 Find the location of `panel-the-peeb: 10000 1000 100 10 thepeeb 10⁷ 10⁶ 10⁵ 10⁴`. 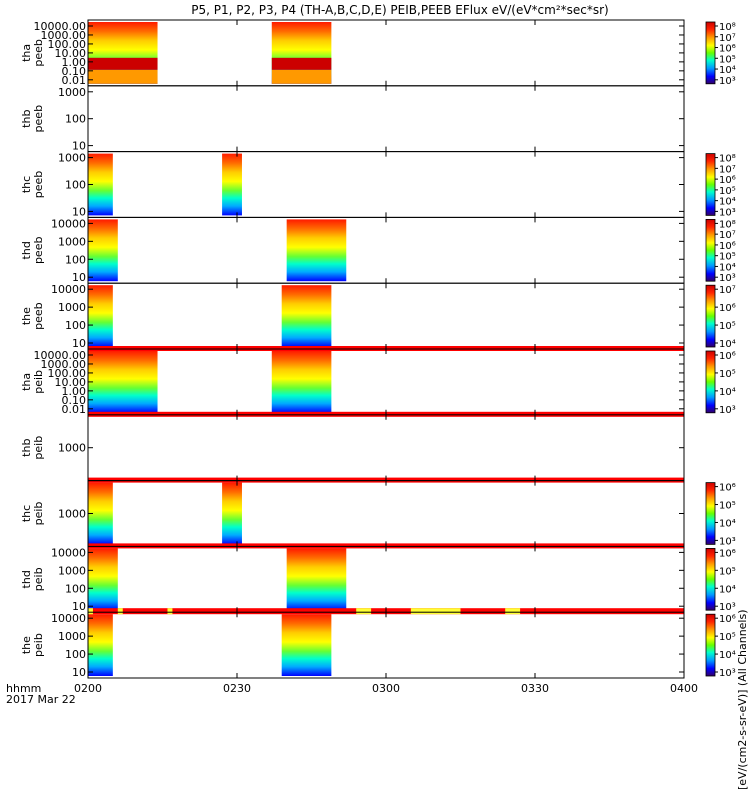

panel-the-peeb: 10000 1000 100 10 thepeeb 10⁷ 10⁶ 10⁵ 10⁴ is located at coordinates (378, 316).